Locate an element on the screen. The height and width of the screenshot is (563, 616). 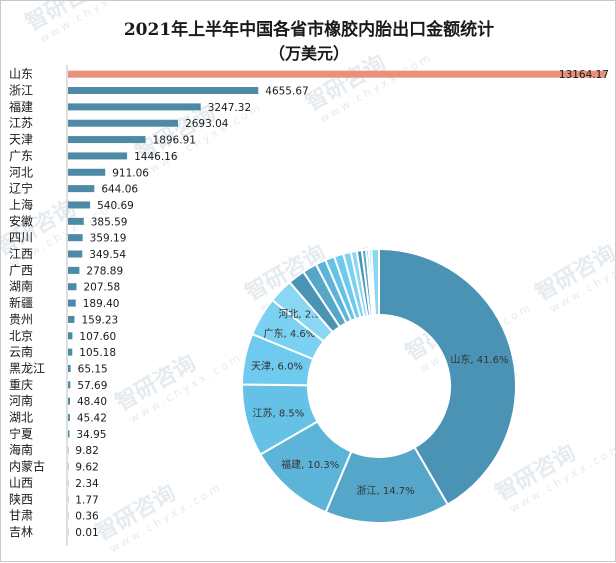
bar-value-label: 349.54 is located at coordinates (107, 255).